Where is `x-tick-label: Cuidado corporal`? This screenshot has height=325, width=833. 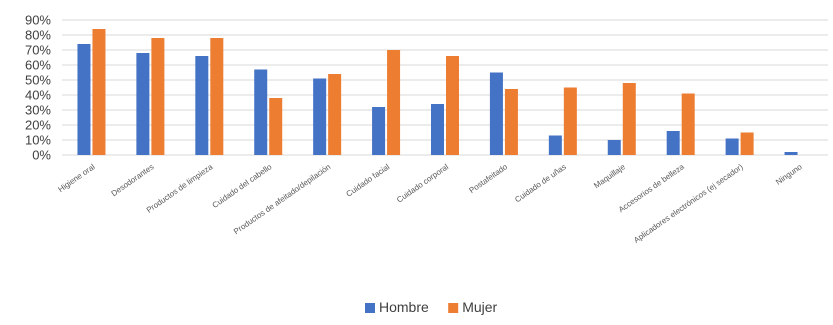 x-tick-label: Cuidado corporal is located at coordinates (422, 183).